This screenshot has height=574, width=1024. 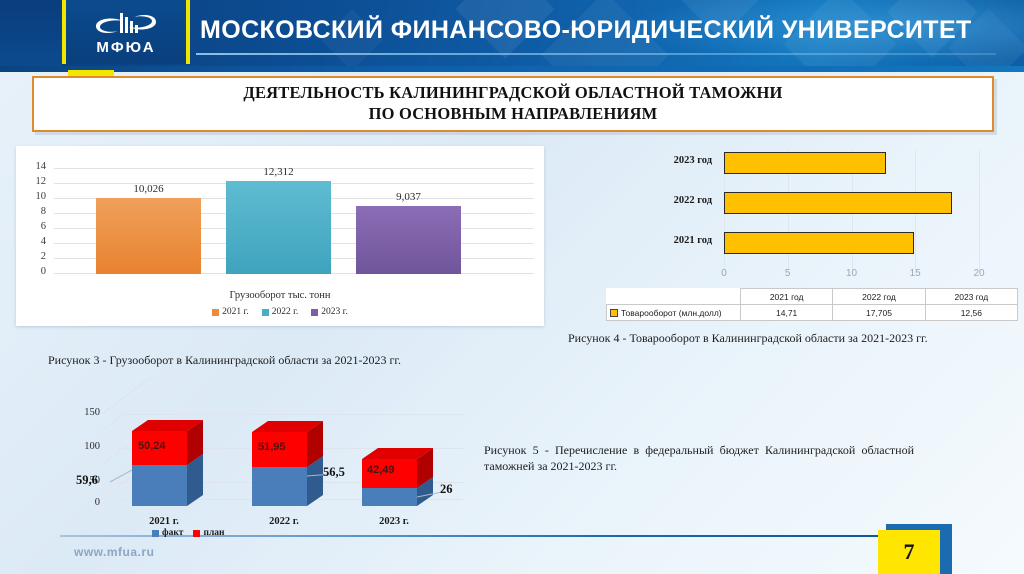 What do you see at coordinates (724, 273) in the screenshot?
I see `x-axis-tick: 0` at bounding box center [724, 273].